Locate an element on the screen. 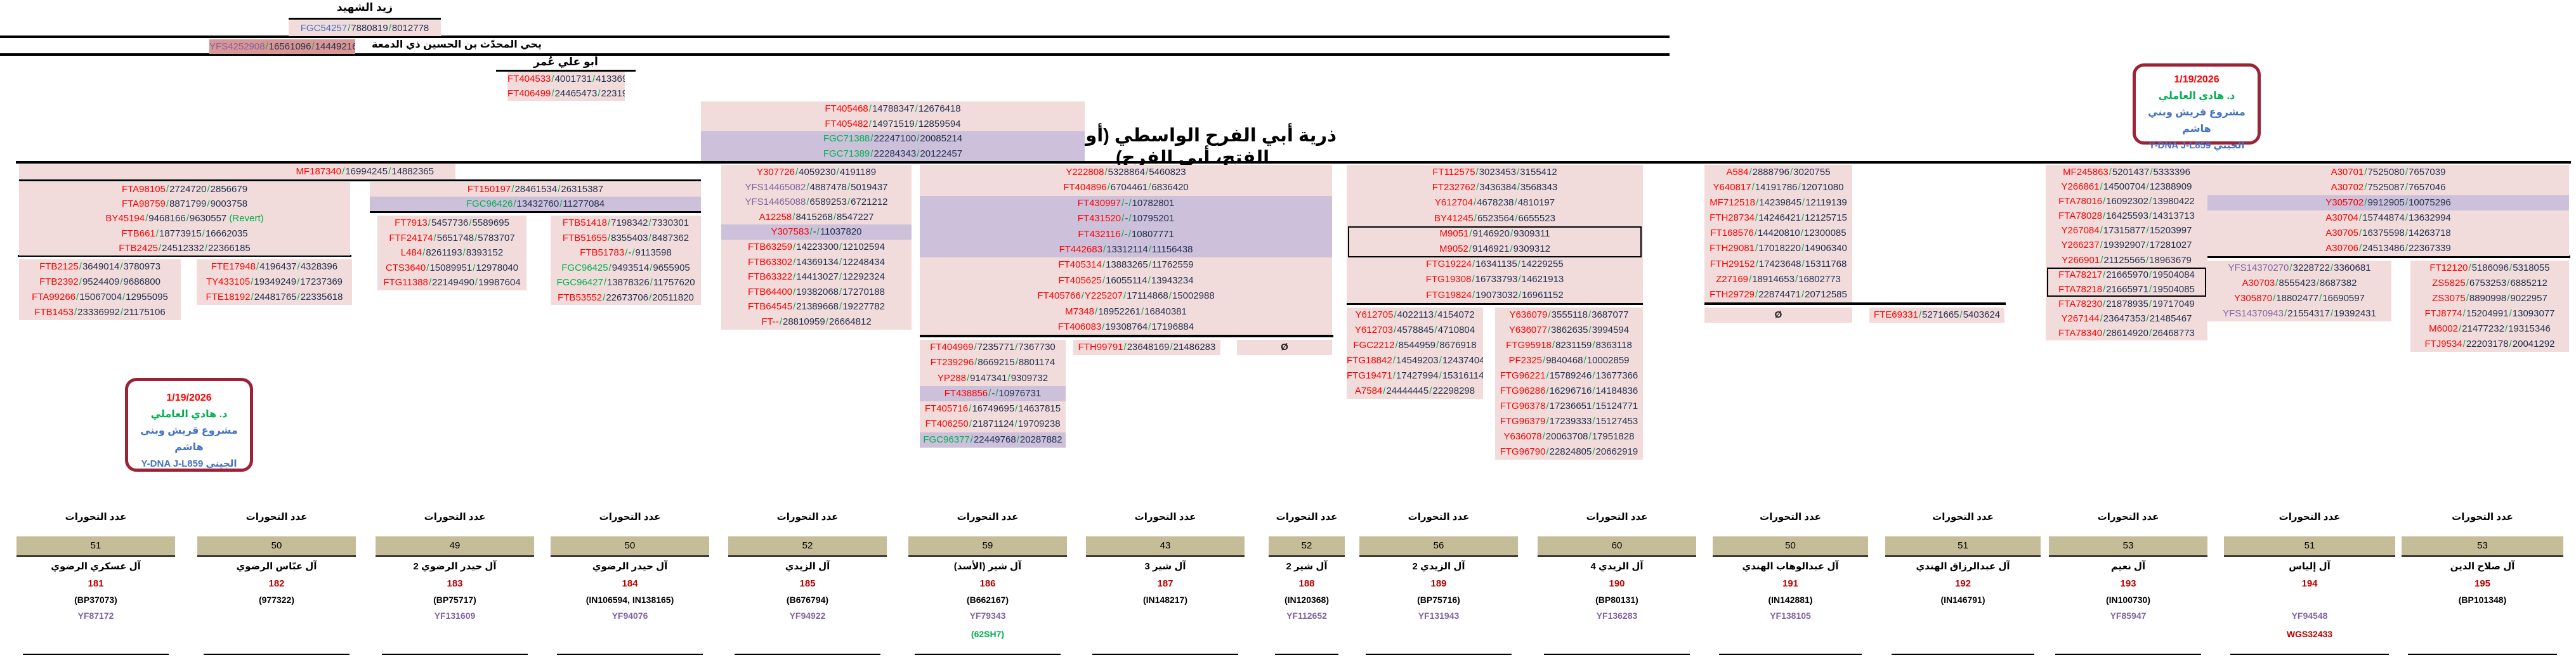  m9051-m9052-box is located at coordinates (1495, 241).